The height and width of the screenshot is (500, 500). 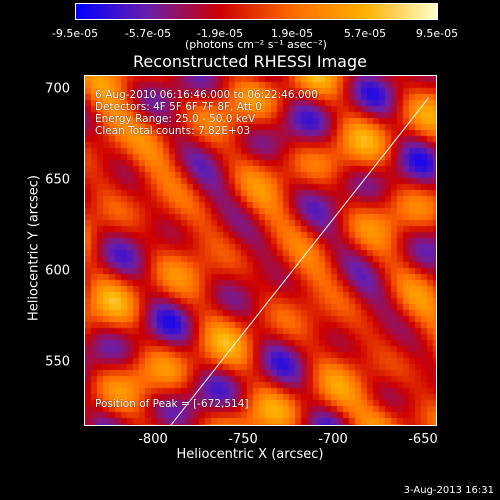 I want to click on energy-range-label: Energy Range: 25.0 - 50.0 keV, so click(x=175, y=119).